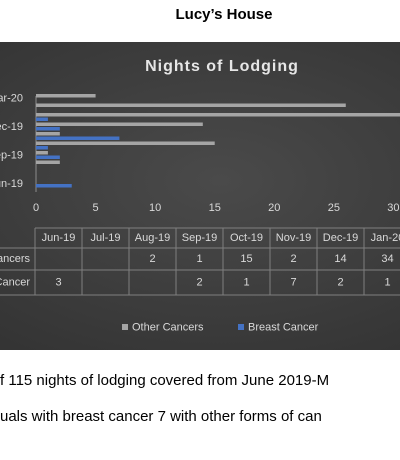 The width and height of the screenshot is (400, 460). I want to click on x-tick-label: 5, so click(96, 208).